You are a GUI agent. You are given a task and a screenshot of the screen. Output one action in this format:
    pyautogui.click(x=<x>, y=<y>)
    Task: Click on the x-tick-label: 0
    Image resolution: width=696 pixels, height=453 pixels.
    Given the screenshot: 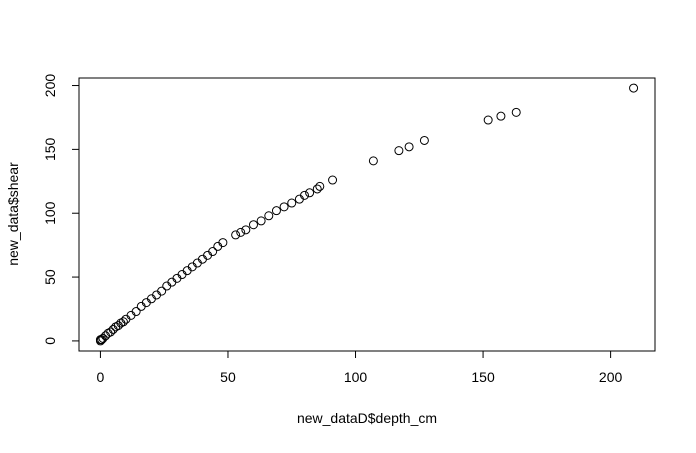 What is the action you would take?
    pyautogui.click(x=101, y=377)
    